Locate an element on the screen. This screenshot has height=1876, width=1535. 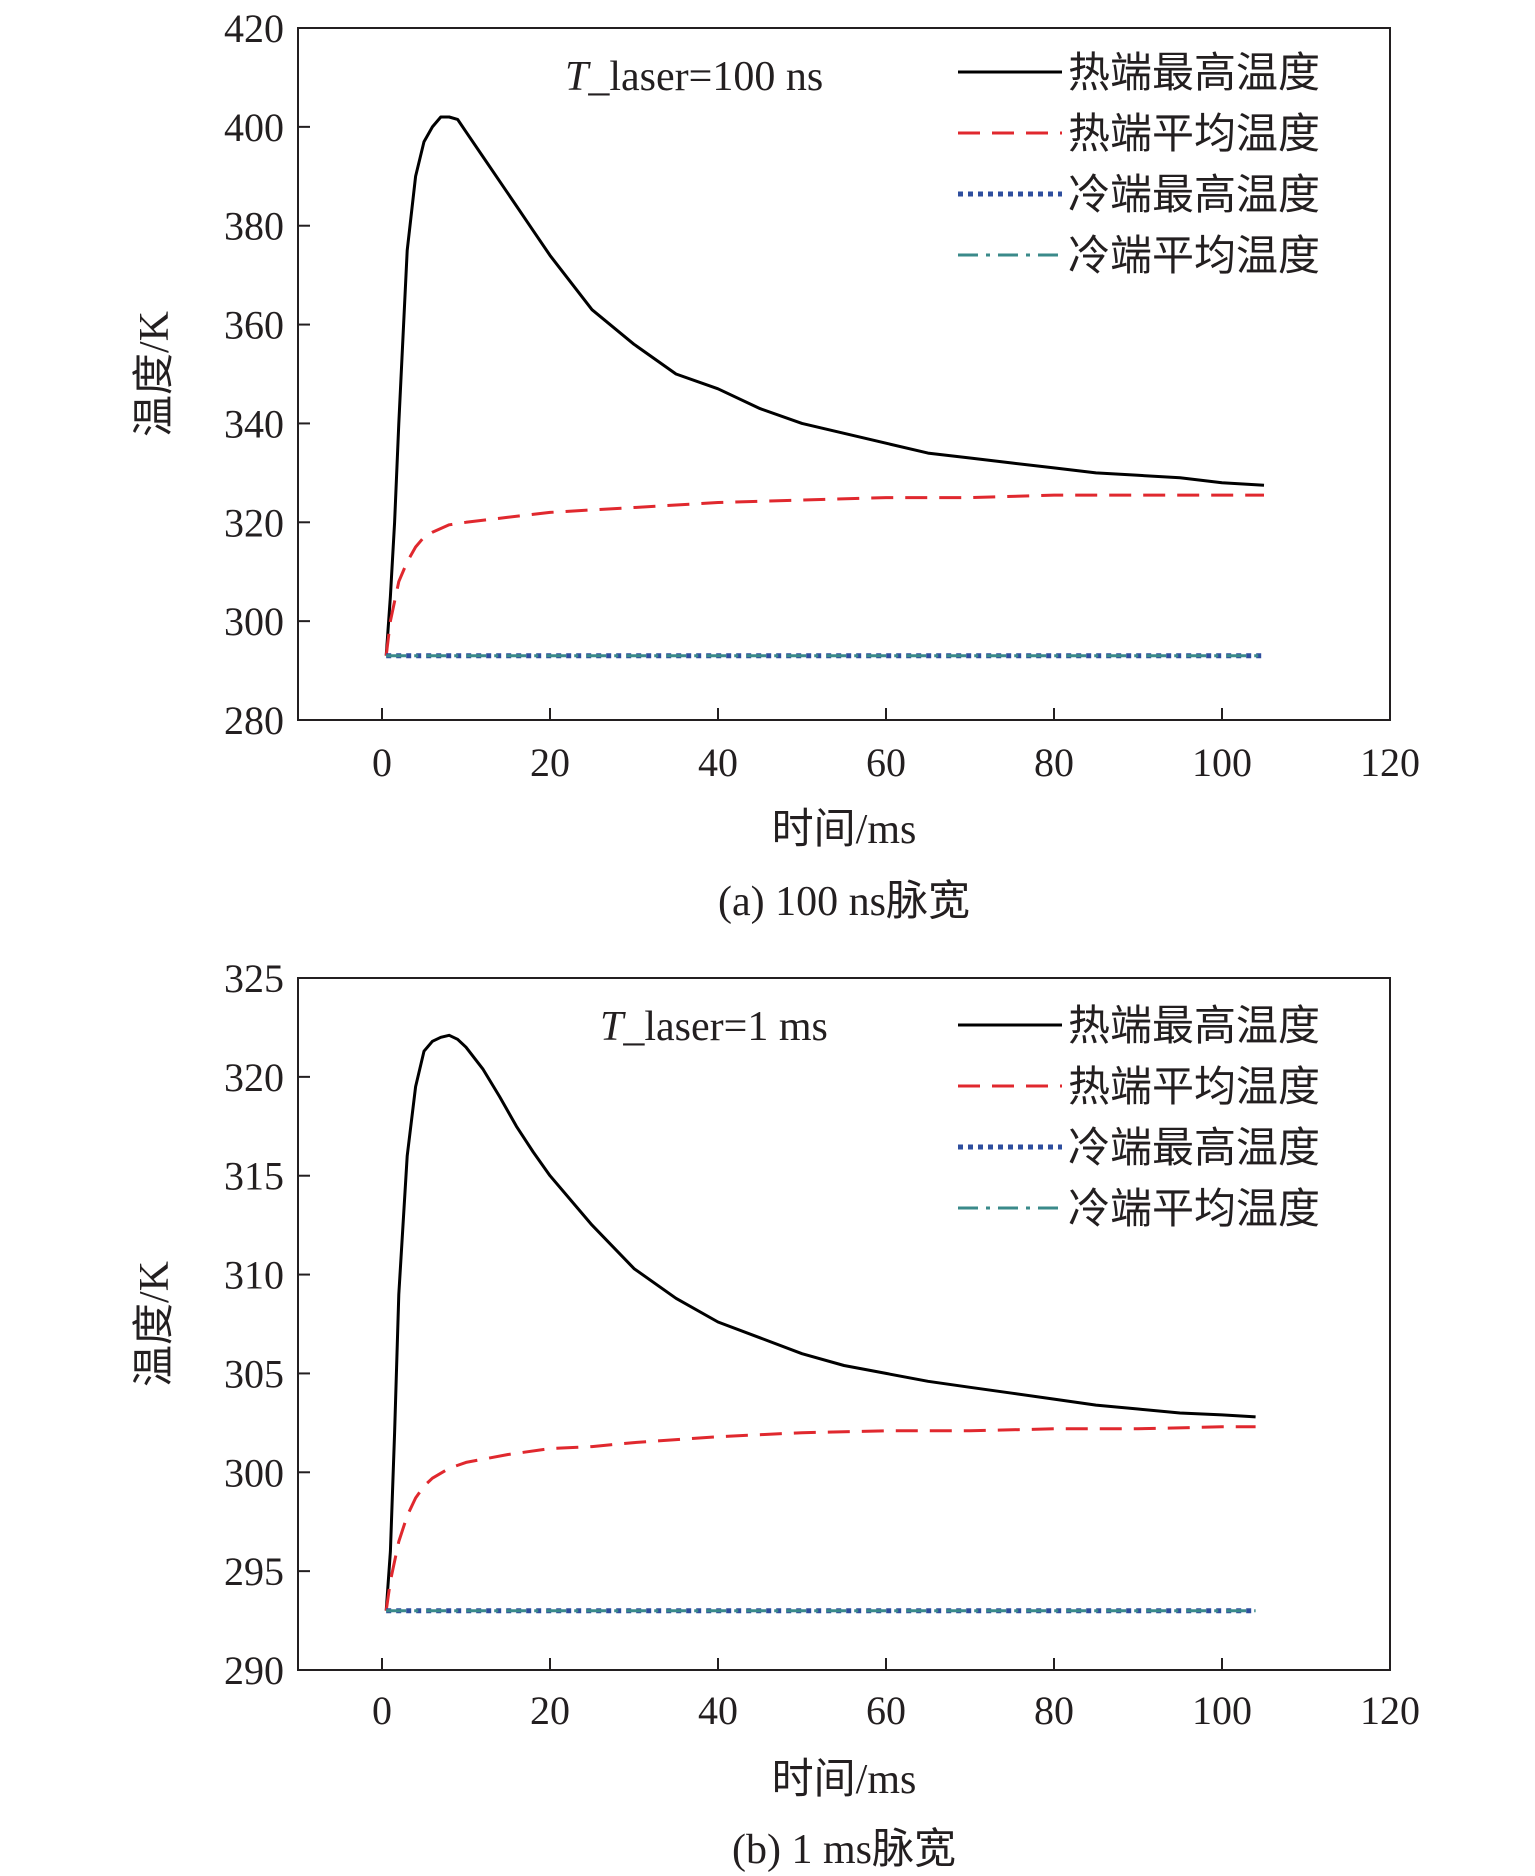
figure-caption: (b) 1 ms脉宽 is located at coordinates (844, 1849).